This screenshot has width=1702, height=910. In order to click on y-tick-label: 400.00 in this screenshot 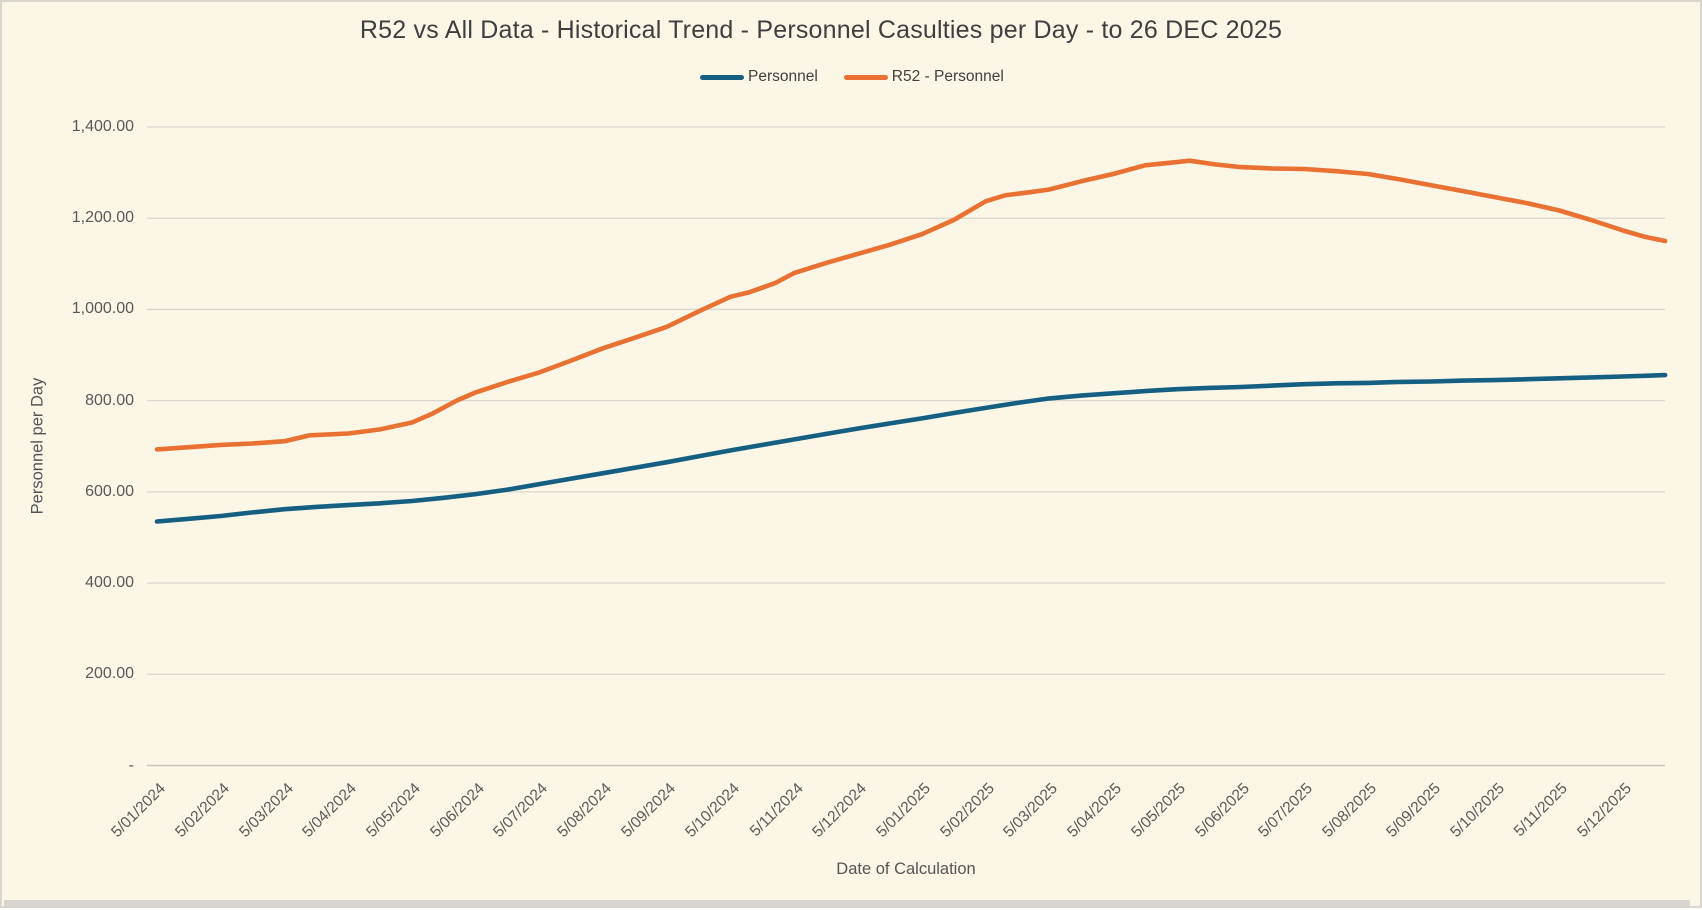, I will do `click(109, 583)`.